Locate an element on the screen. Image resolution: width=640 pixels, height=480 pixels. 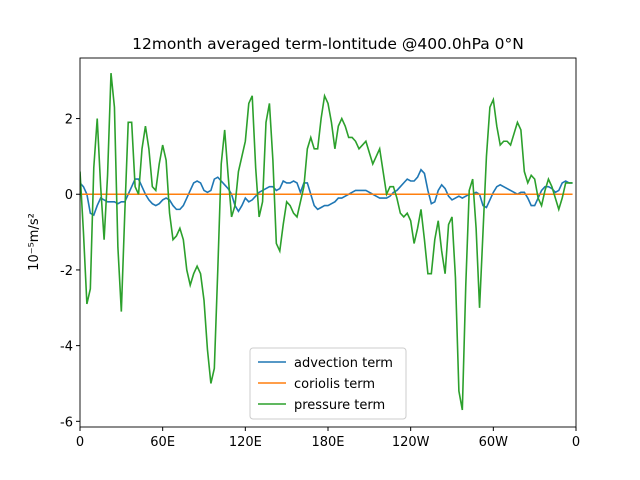
legend-label: pressure term is located at coordinates (339, 405).